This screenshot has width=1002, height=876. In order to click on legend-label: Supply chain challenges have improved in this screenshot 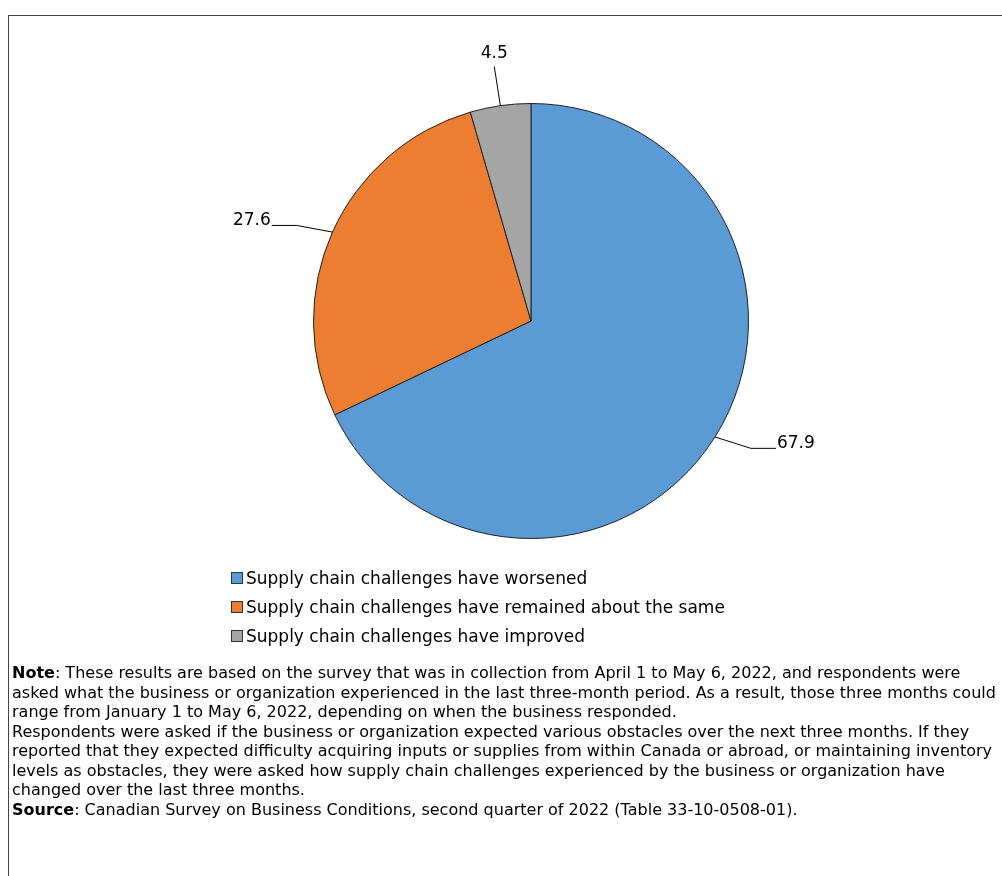, I will do `click(416, 635)`.